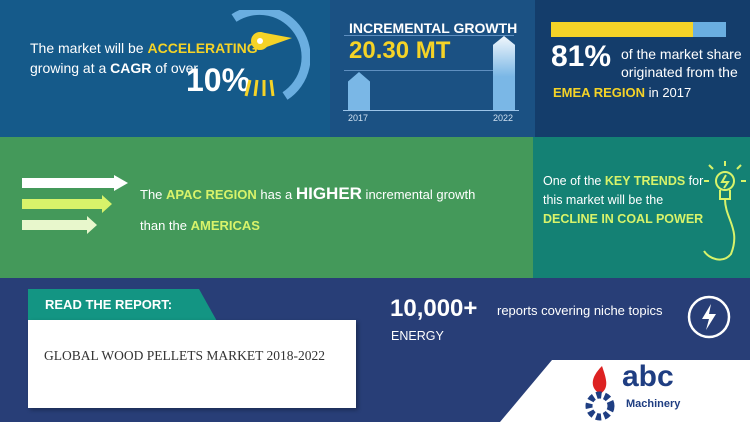 The height and width of the screenshot is (422, 750). I want to click on apac-text-4: than the, so click(165, 225).